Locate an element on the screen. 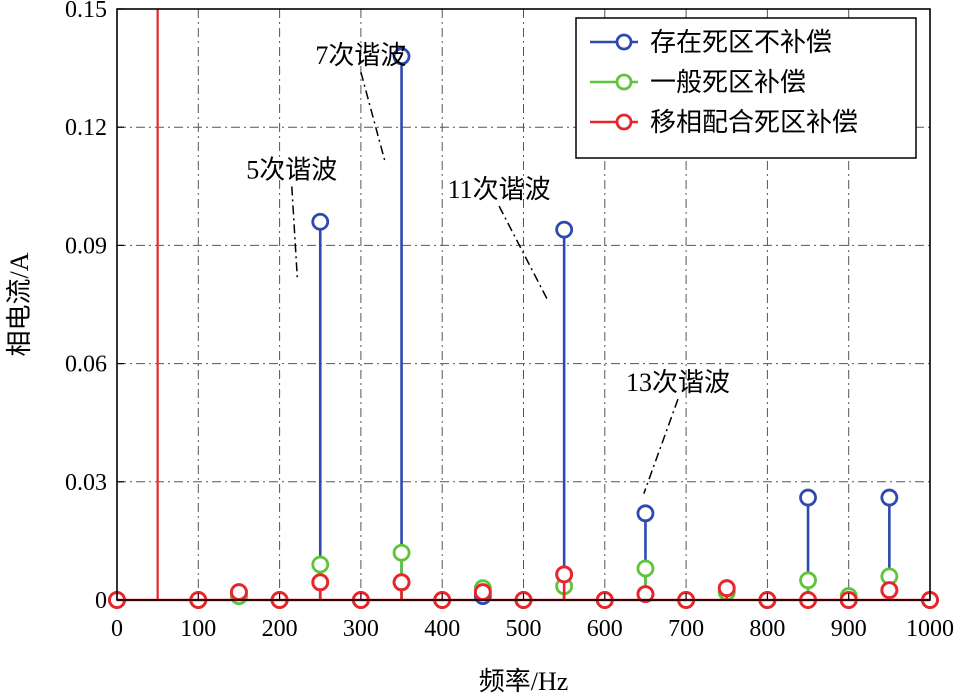  y-tick-label: 0.03 is located at coordinates (86, 483).